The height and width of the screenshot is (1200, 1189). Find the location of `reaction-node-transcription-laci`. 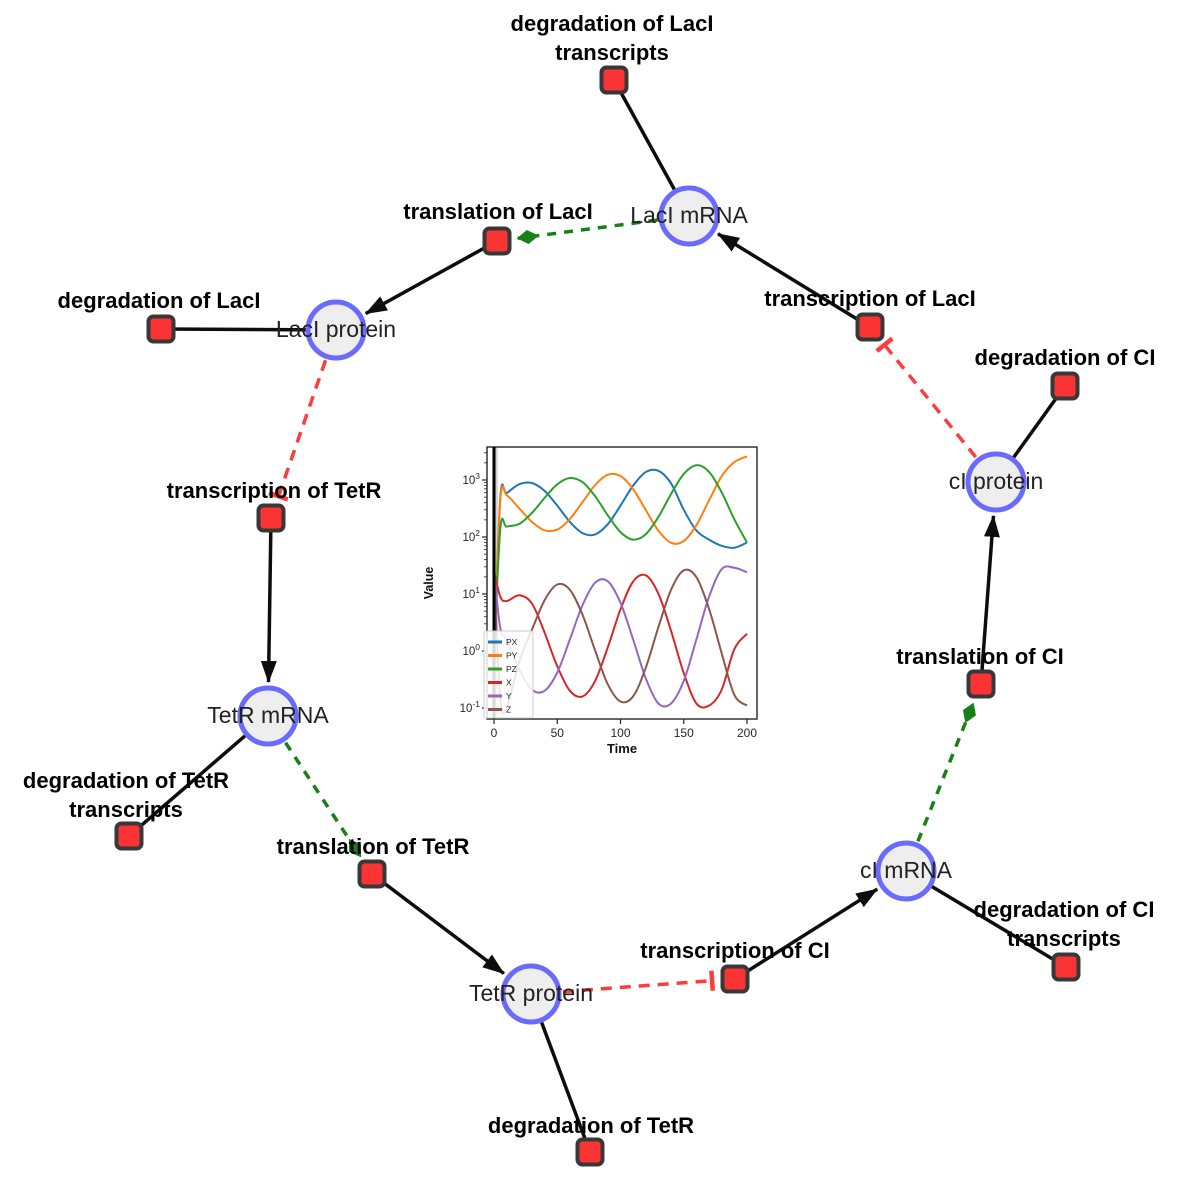

reaction-node-transcription-laci is located at coordinates (870, 327).